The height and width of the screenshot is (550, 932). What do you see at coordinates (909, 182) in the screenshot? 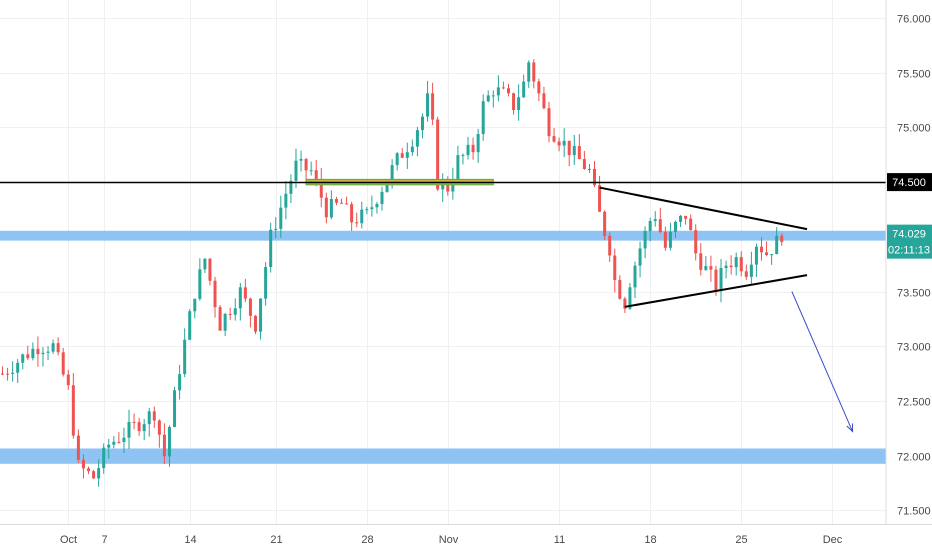
I see `resistance-price-badge: 74.500` at bounding box center [909, 182].